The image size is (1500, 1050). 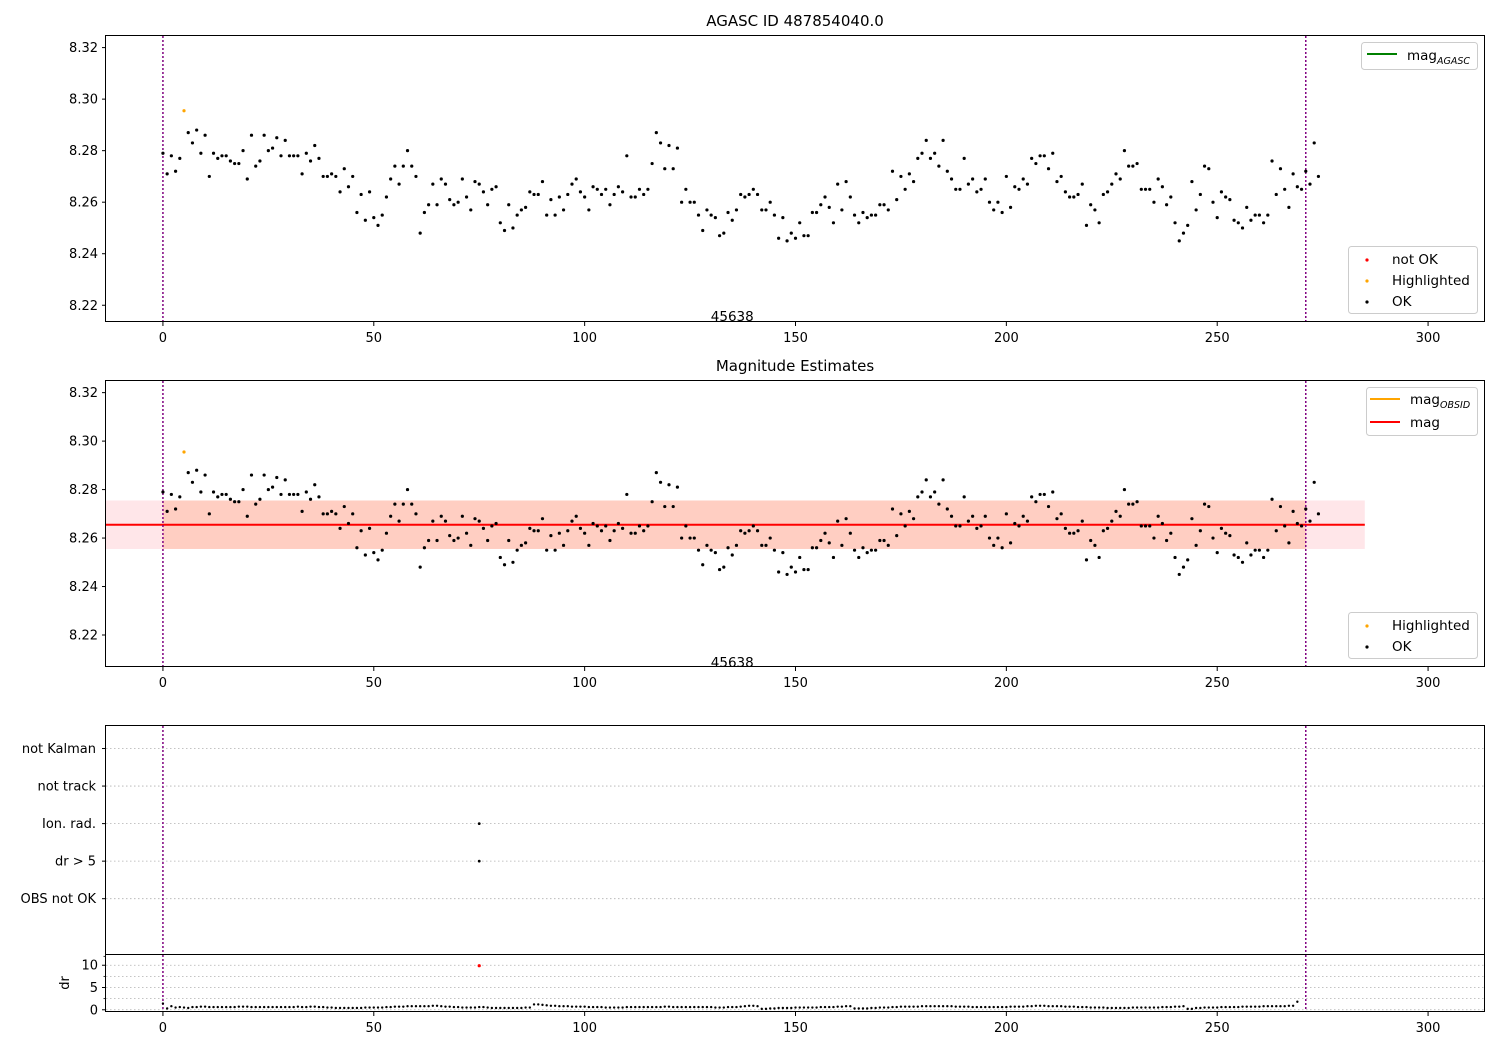 What do you see at coordinates (1428, 338) in the screenshot?
I see `x-tick-label: 300` at bounding box center [1428, 338].